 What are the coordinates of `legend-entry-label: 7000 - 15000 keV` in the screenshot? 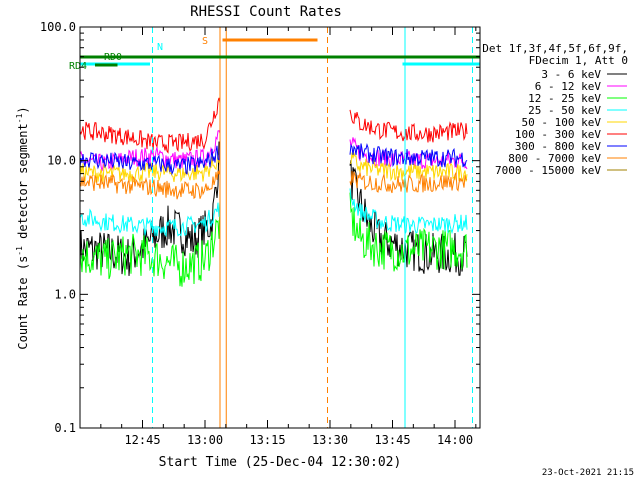 It's located at (548, 170).